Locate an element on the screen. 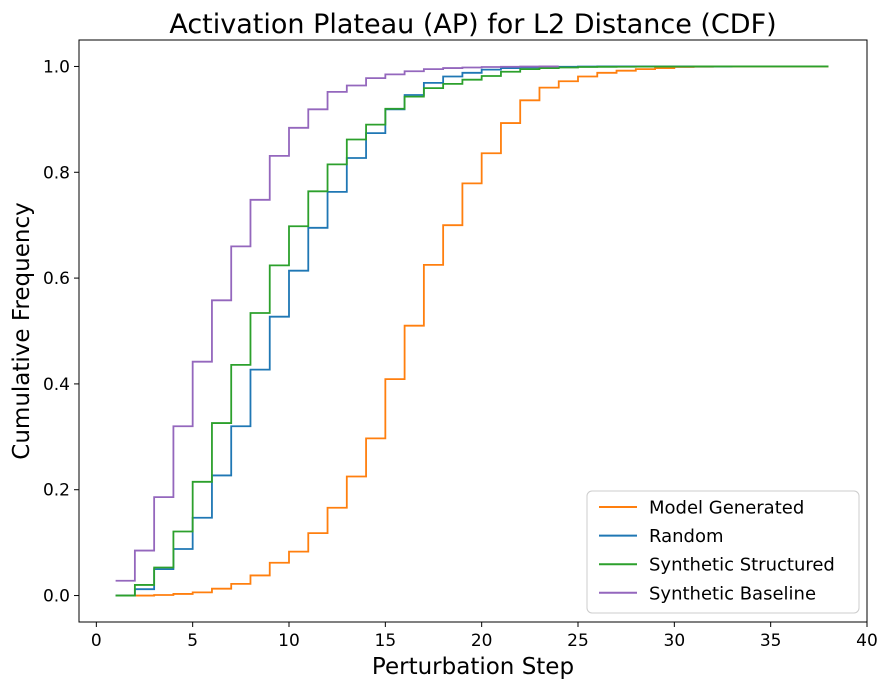 The image size is (889, 690). y-tick-label: 0.0 is located at coordinates (56, 597).